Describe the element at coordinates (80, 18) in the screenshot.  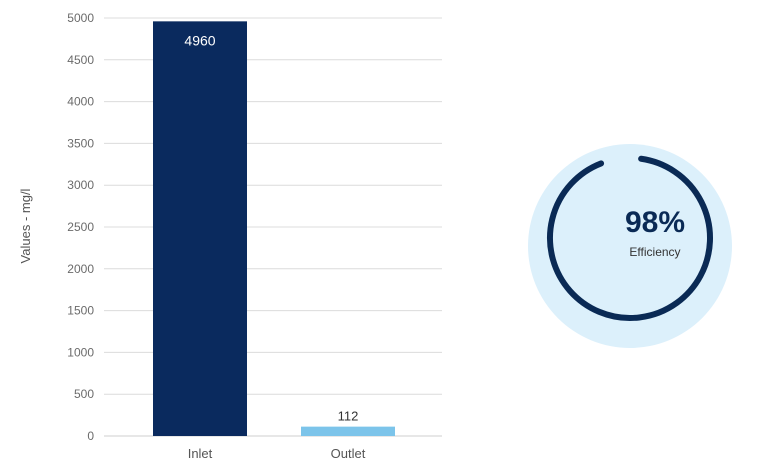
I see `y-tick-label: 5000` at that location.